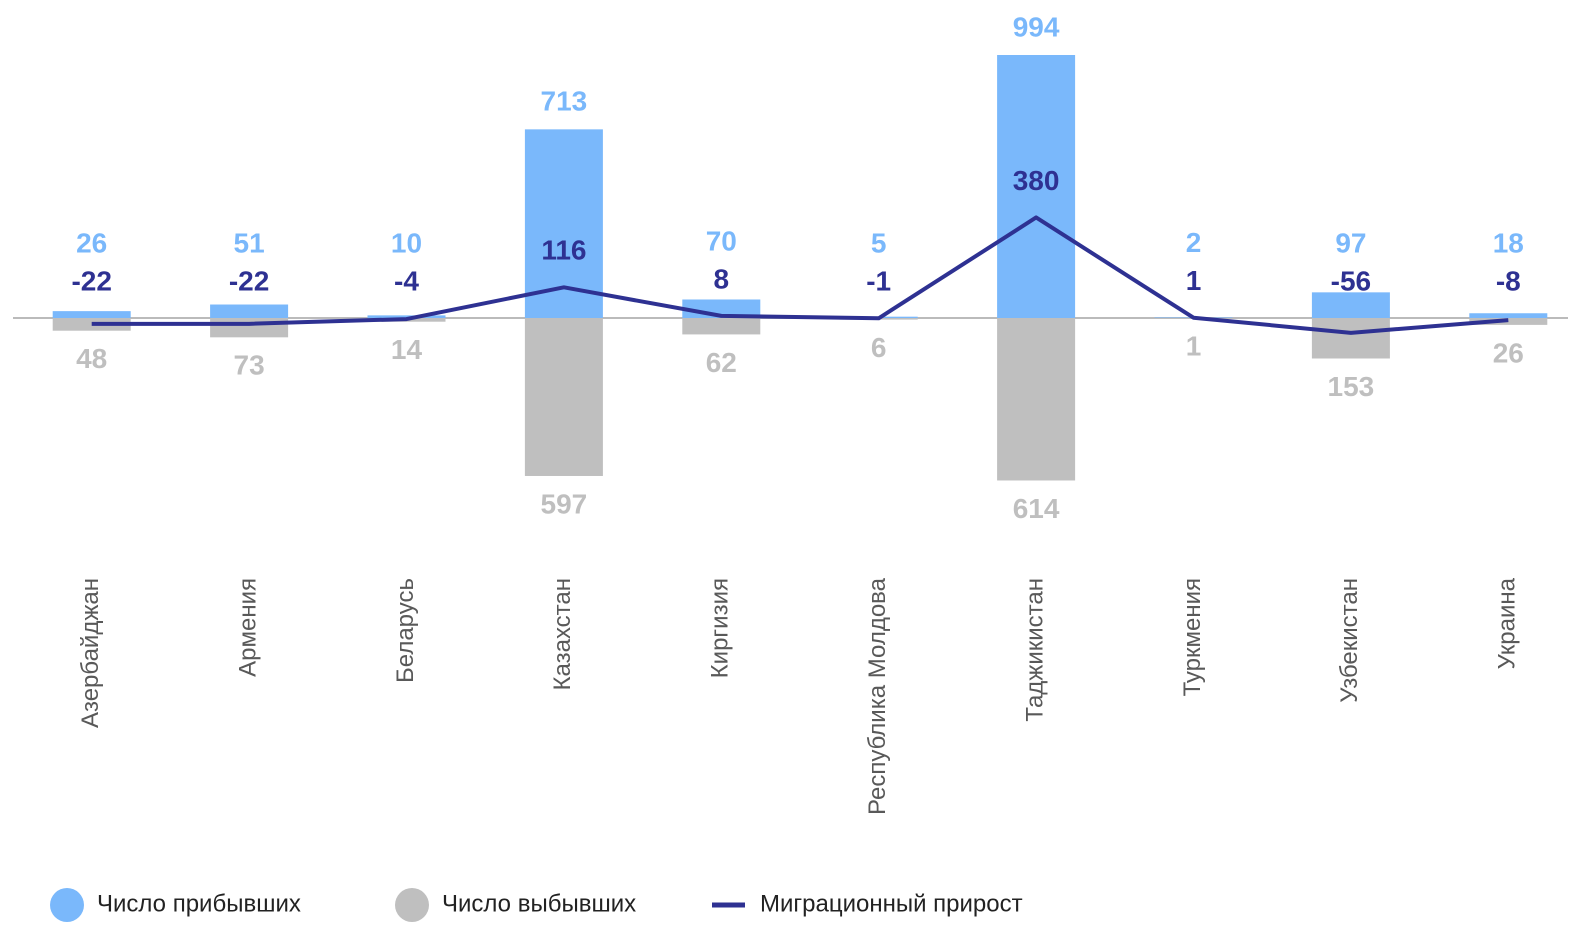  Describe the element at coordinates (90, 653) in the screenshot. I see `x-tick-label: Азербайджан` at that location.